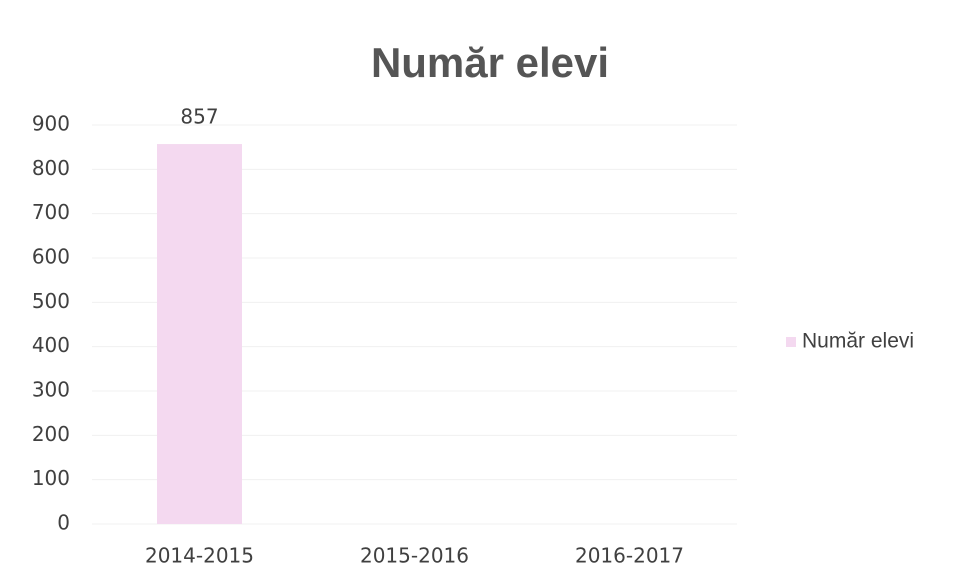  Describe the element at coordinates (51, 434) in the screenshot. I see `y-tick-label: 200` at that location.